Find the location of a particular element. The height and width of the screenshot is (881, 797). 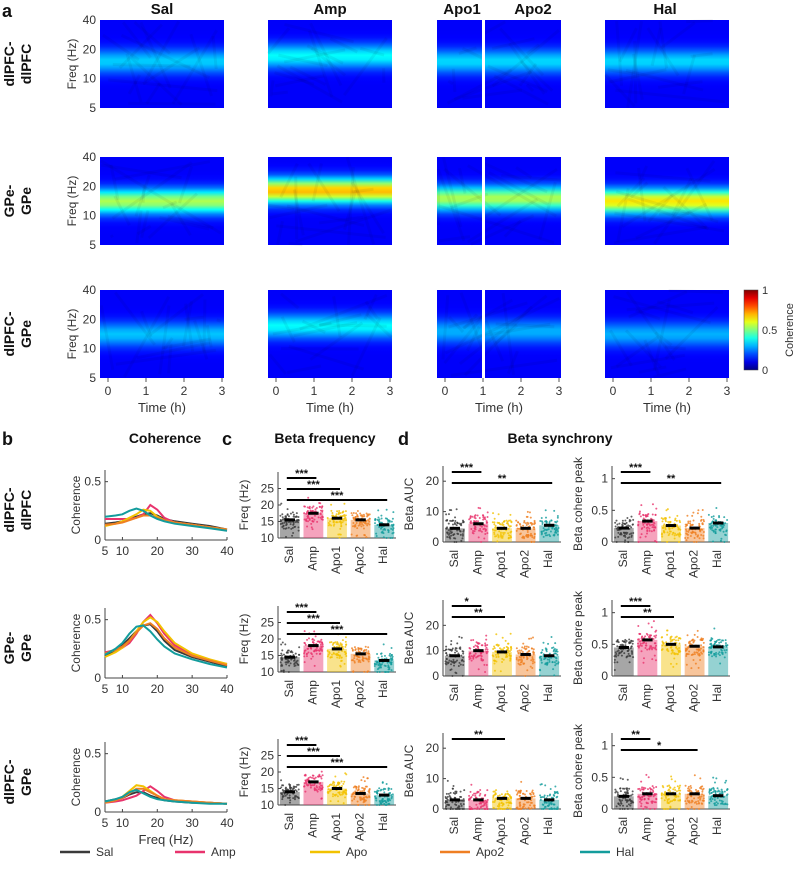

y-axis-label: Beta cohere peak is located at coordinates (578, 637).